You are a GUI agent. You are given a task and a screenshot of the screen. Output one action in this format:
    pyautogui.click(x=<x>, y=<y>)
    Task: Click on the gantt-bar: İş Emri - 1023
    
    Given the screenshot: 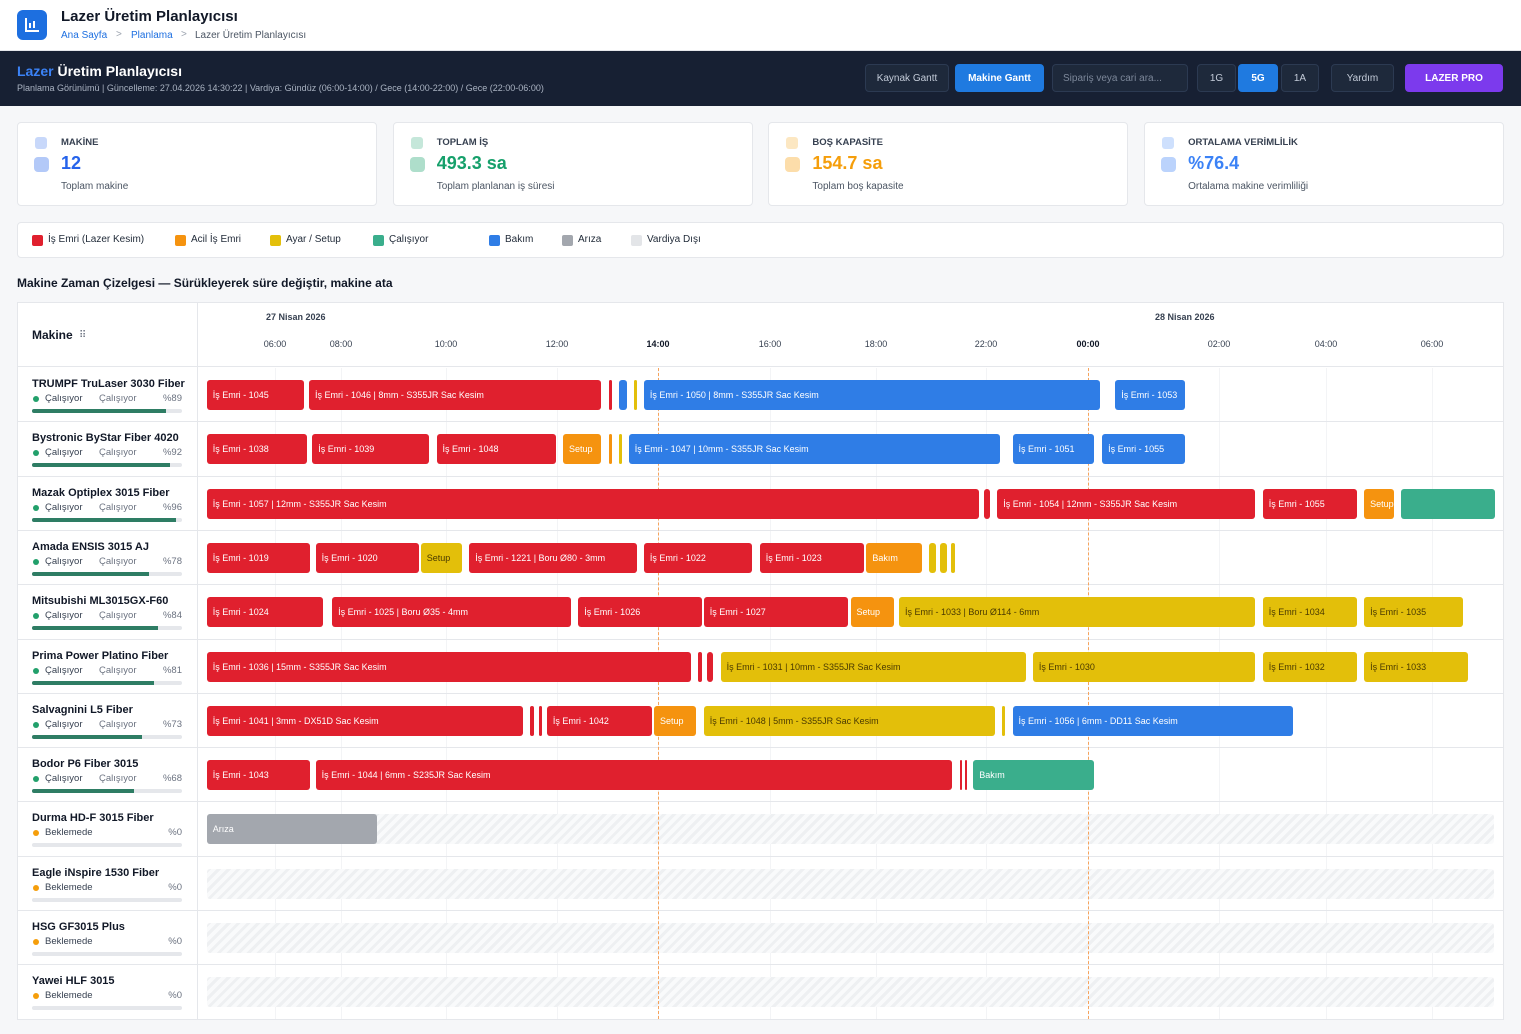 What is the action you would take?
    pyautogui.click(x=812, y=557)
    